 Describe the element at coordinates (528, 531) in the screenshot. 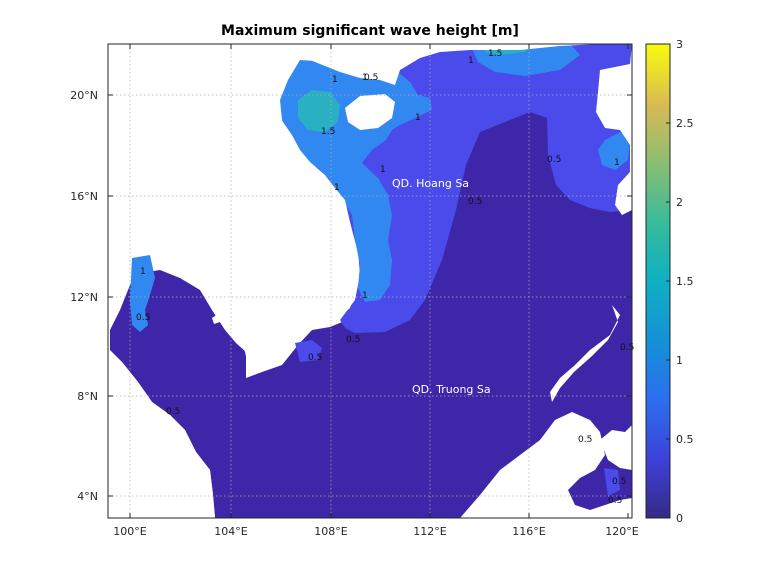

I see `x-tick-label: 116°E` at that location.